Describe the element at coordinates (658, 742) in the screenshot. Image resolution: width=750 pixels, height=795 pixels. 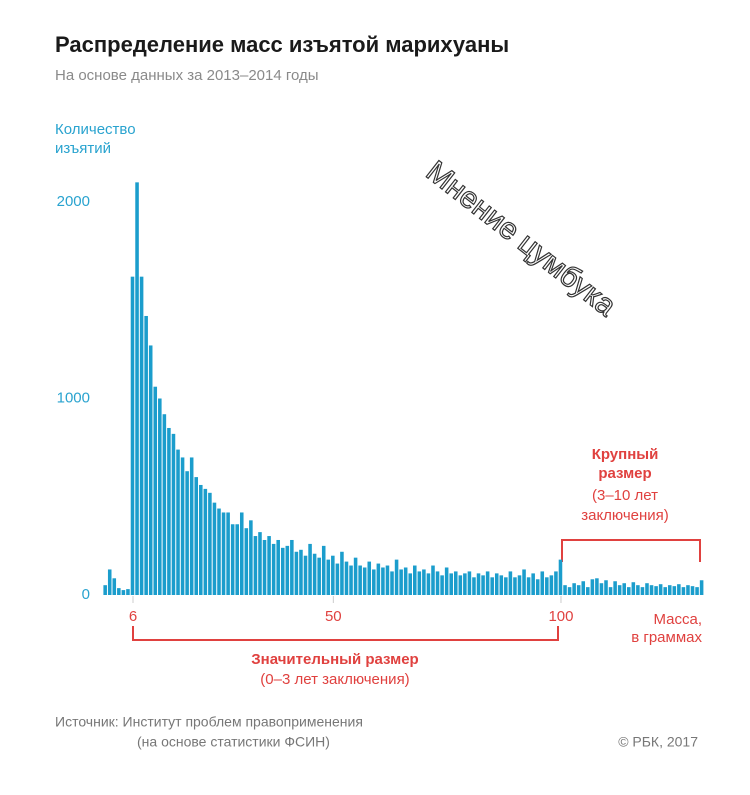
I see `credit: © РБК, 2017` at that location.